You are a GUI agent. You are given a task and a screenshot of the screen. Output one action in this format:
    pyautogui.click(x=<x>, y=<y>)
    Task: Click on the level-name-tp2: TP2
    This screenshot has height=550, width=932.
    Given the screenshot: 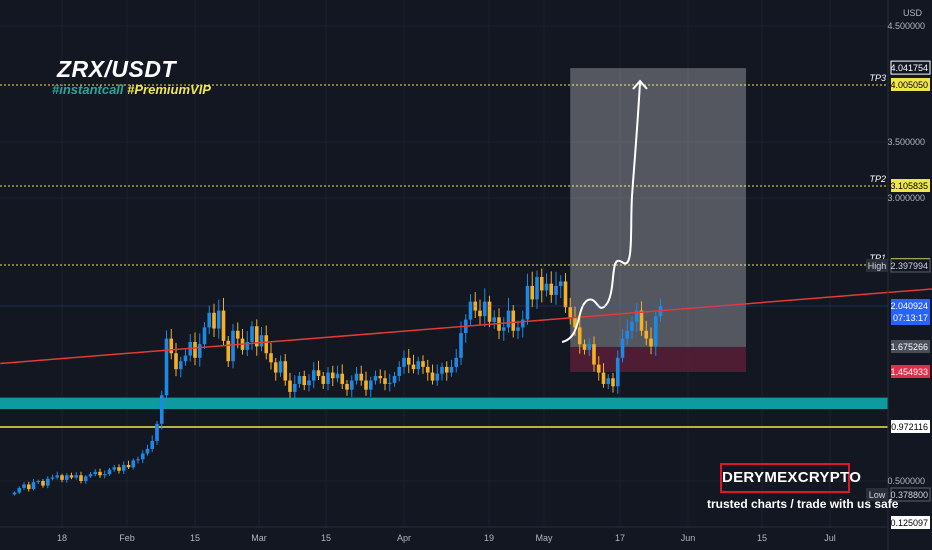 What is the action you would take?
    pyautogui.click(x=877, y=179)
    